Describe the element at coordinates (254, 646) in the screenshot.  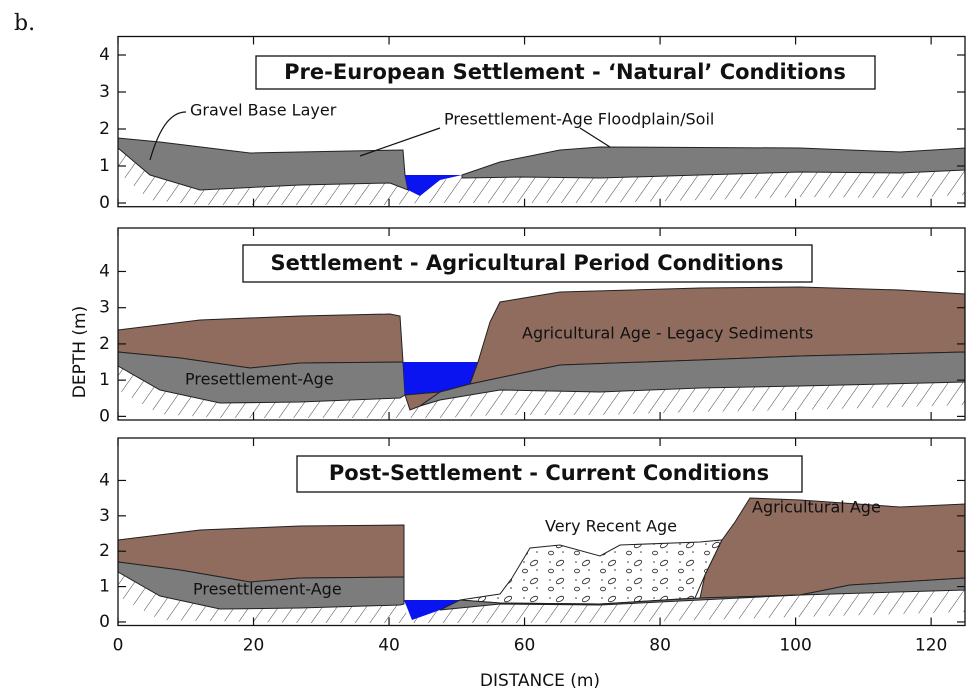
I see `x-tick-label: 20` at that location.